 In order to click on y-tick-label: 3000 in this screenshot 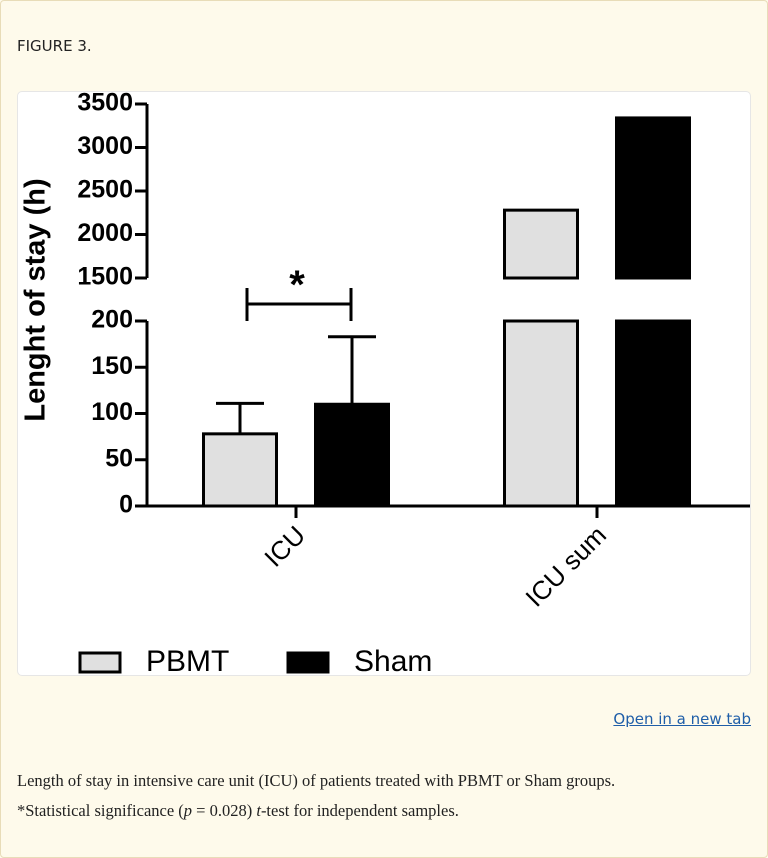, I will do `click(105, 146)`.